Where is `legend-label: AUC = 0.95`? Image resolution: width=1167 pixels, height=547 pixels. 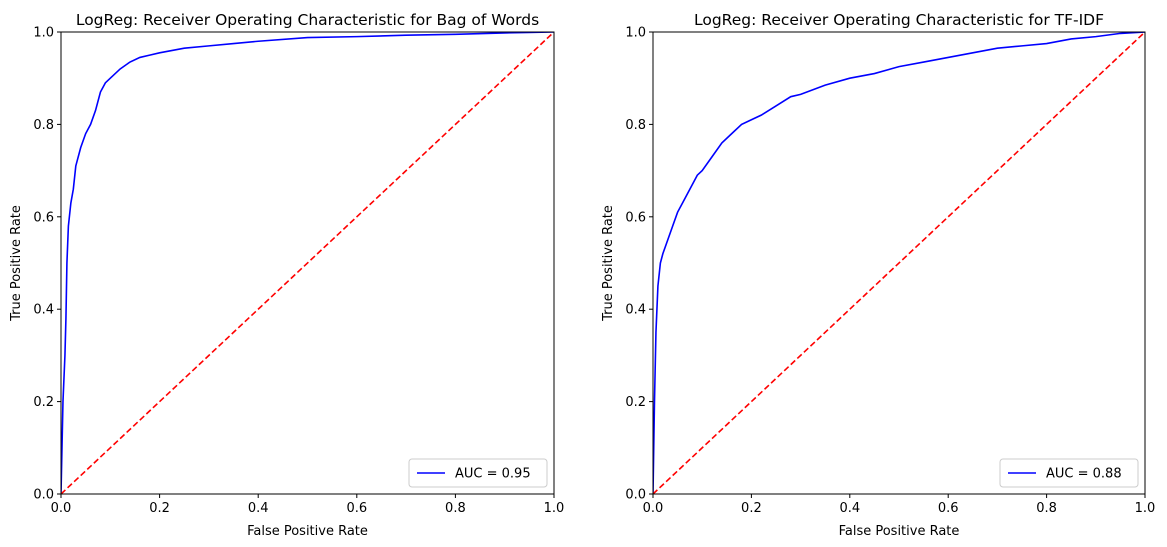
legend-label: AUC = 0.95 is located at coordinates (493, 474).